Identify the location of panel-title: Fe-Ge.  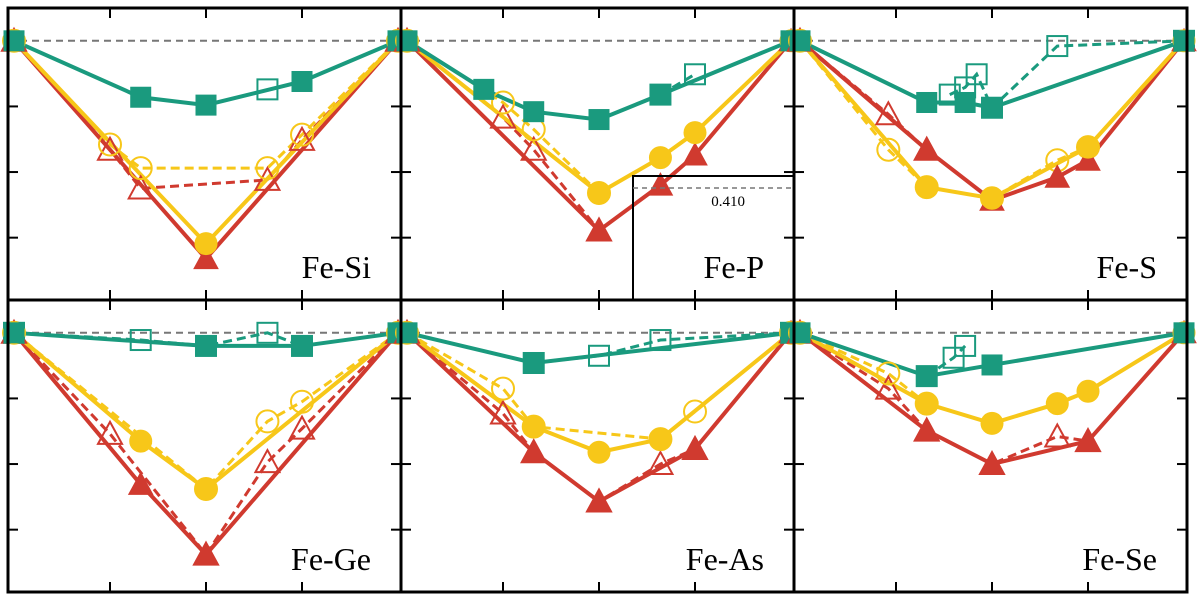
(331, 559).